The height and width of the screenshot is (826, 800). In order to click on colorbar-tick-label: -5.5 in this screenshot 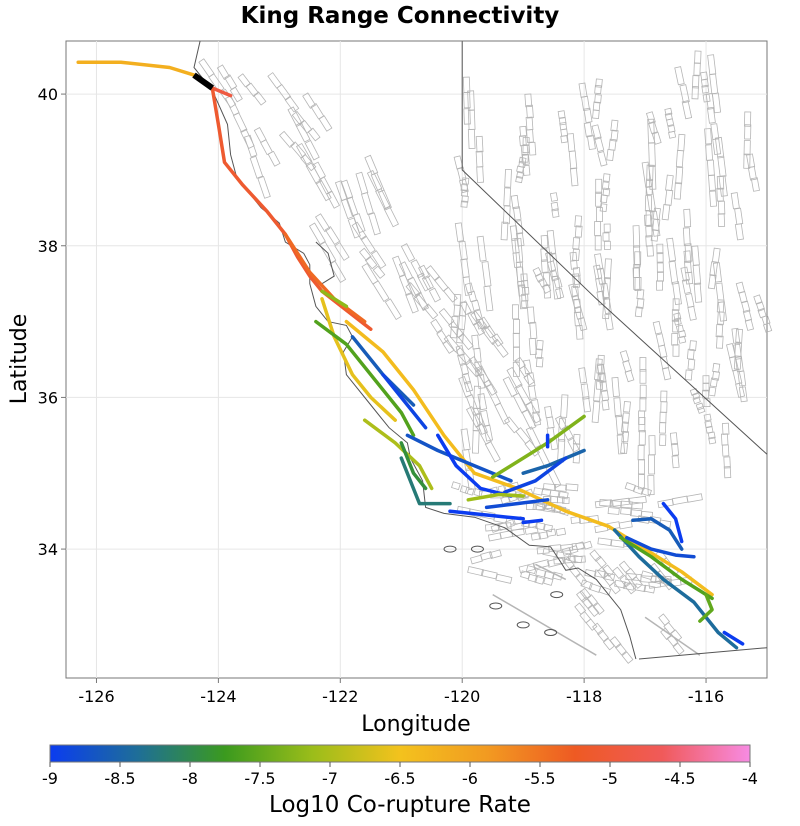, I will do `click(539, 778)`.